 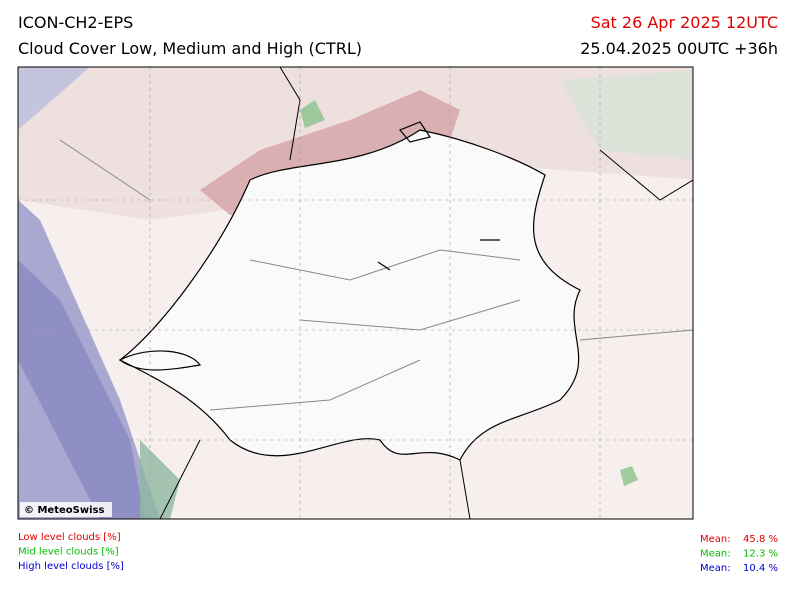 What do you see at coordinates (69, 537) in the screenshot?
I see `legend-label: Low level clouds [%]` at bounding box center [69, 537].